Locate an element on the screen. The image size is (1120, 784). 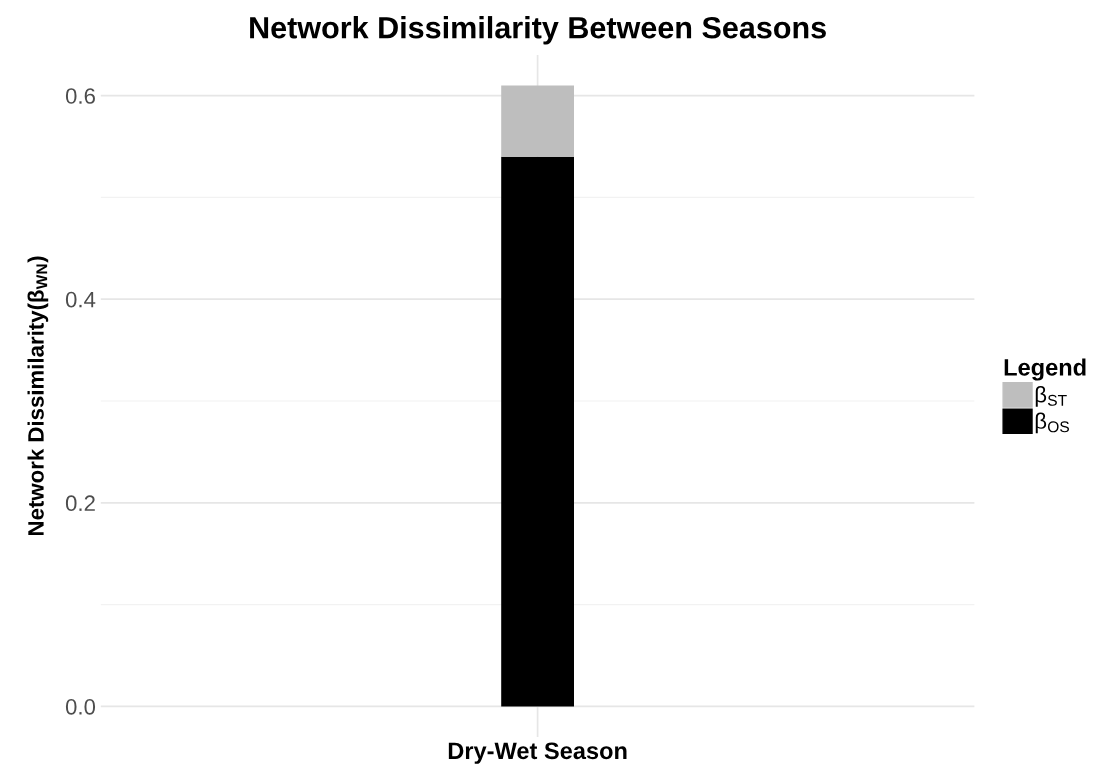
legend-label: β$_{ST}$ is located at coordinates (1051, 396).